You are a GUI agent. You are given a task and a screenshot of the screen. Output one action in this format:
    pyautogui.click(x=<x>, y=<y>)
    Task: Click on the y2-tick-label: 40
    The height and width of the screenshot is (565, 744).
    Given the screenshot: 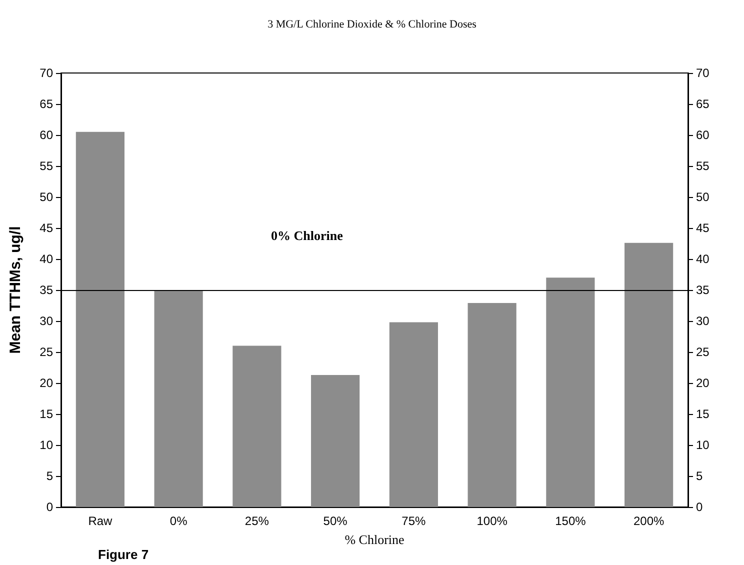 What is the action you would take?
    pyautogui.click(x=703, y=259)
    